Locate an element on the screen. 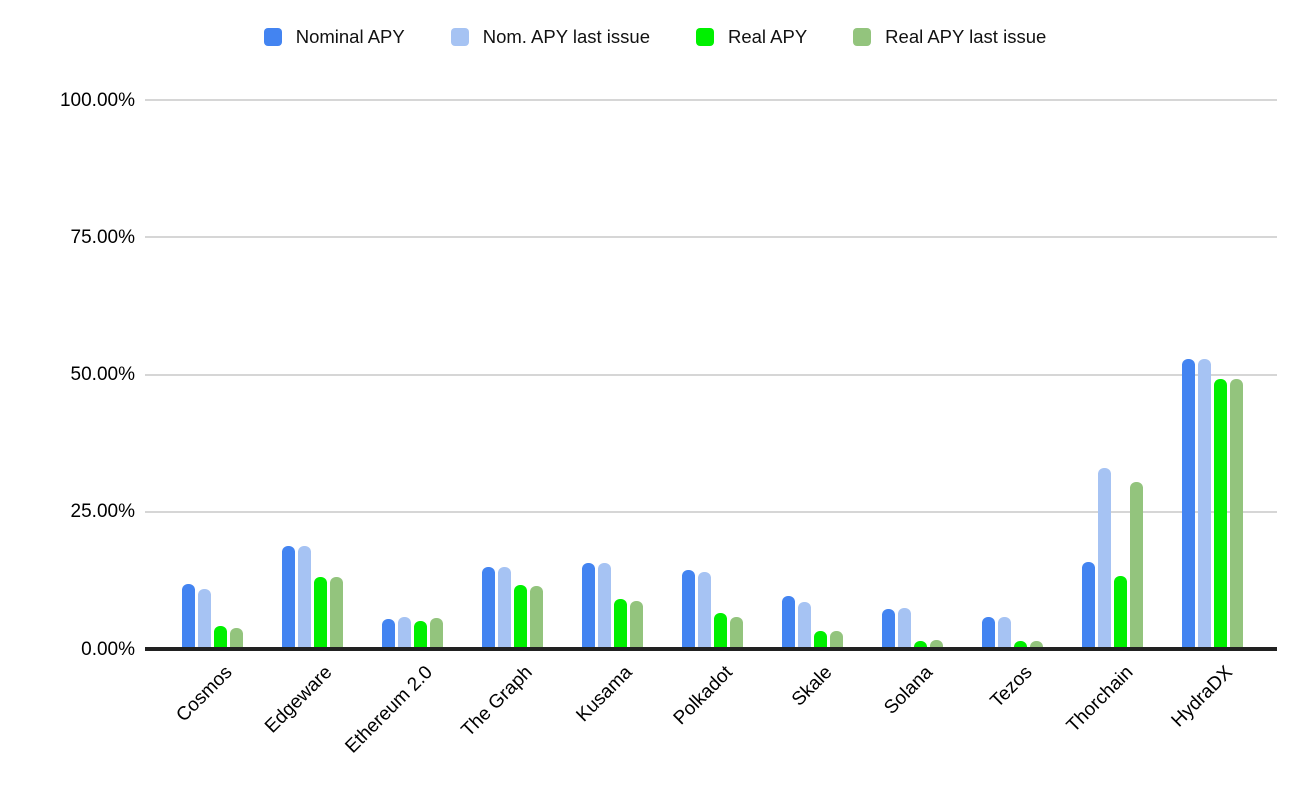 Image resolution: width=1310 pixels, height=808 pixels. y-tick-label: 75.00% is located at coordinates (102, 237).